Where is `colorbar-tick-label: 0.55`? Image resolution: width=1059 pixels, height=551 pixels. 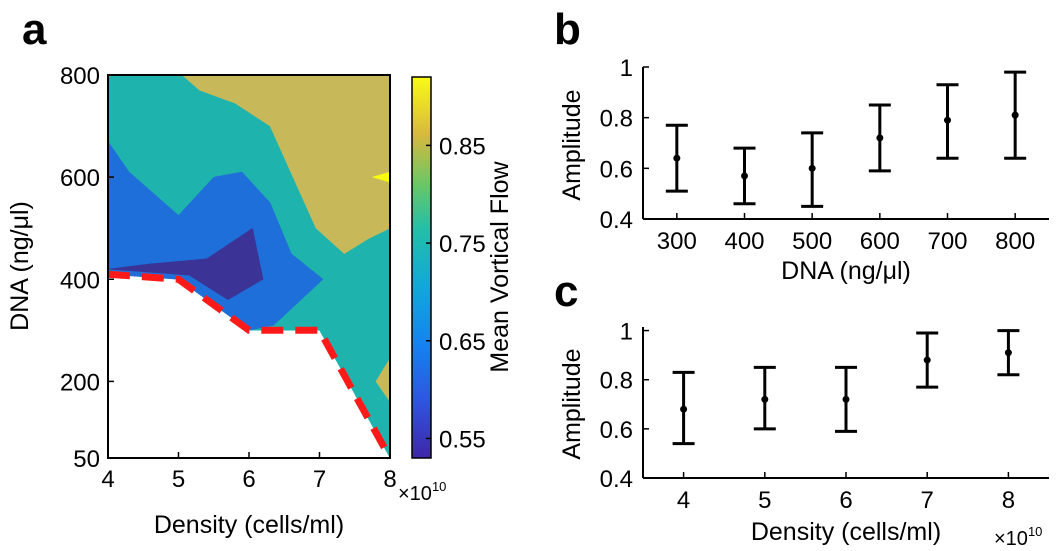 colorbar-tick-label: 0.55 is located at coordinates (462, 439).